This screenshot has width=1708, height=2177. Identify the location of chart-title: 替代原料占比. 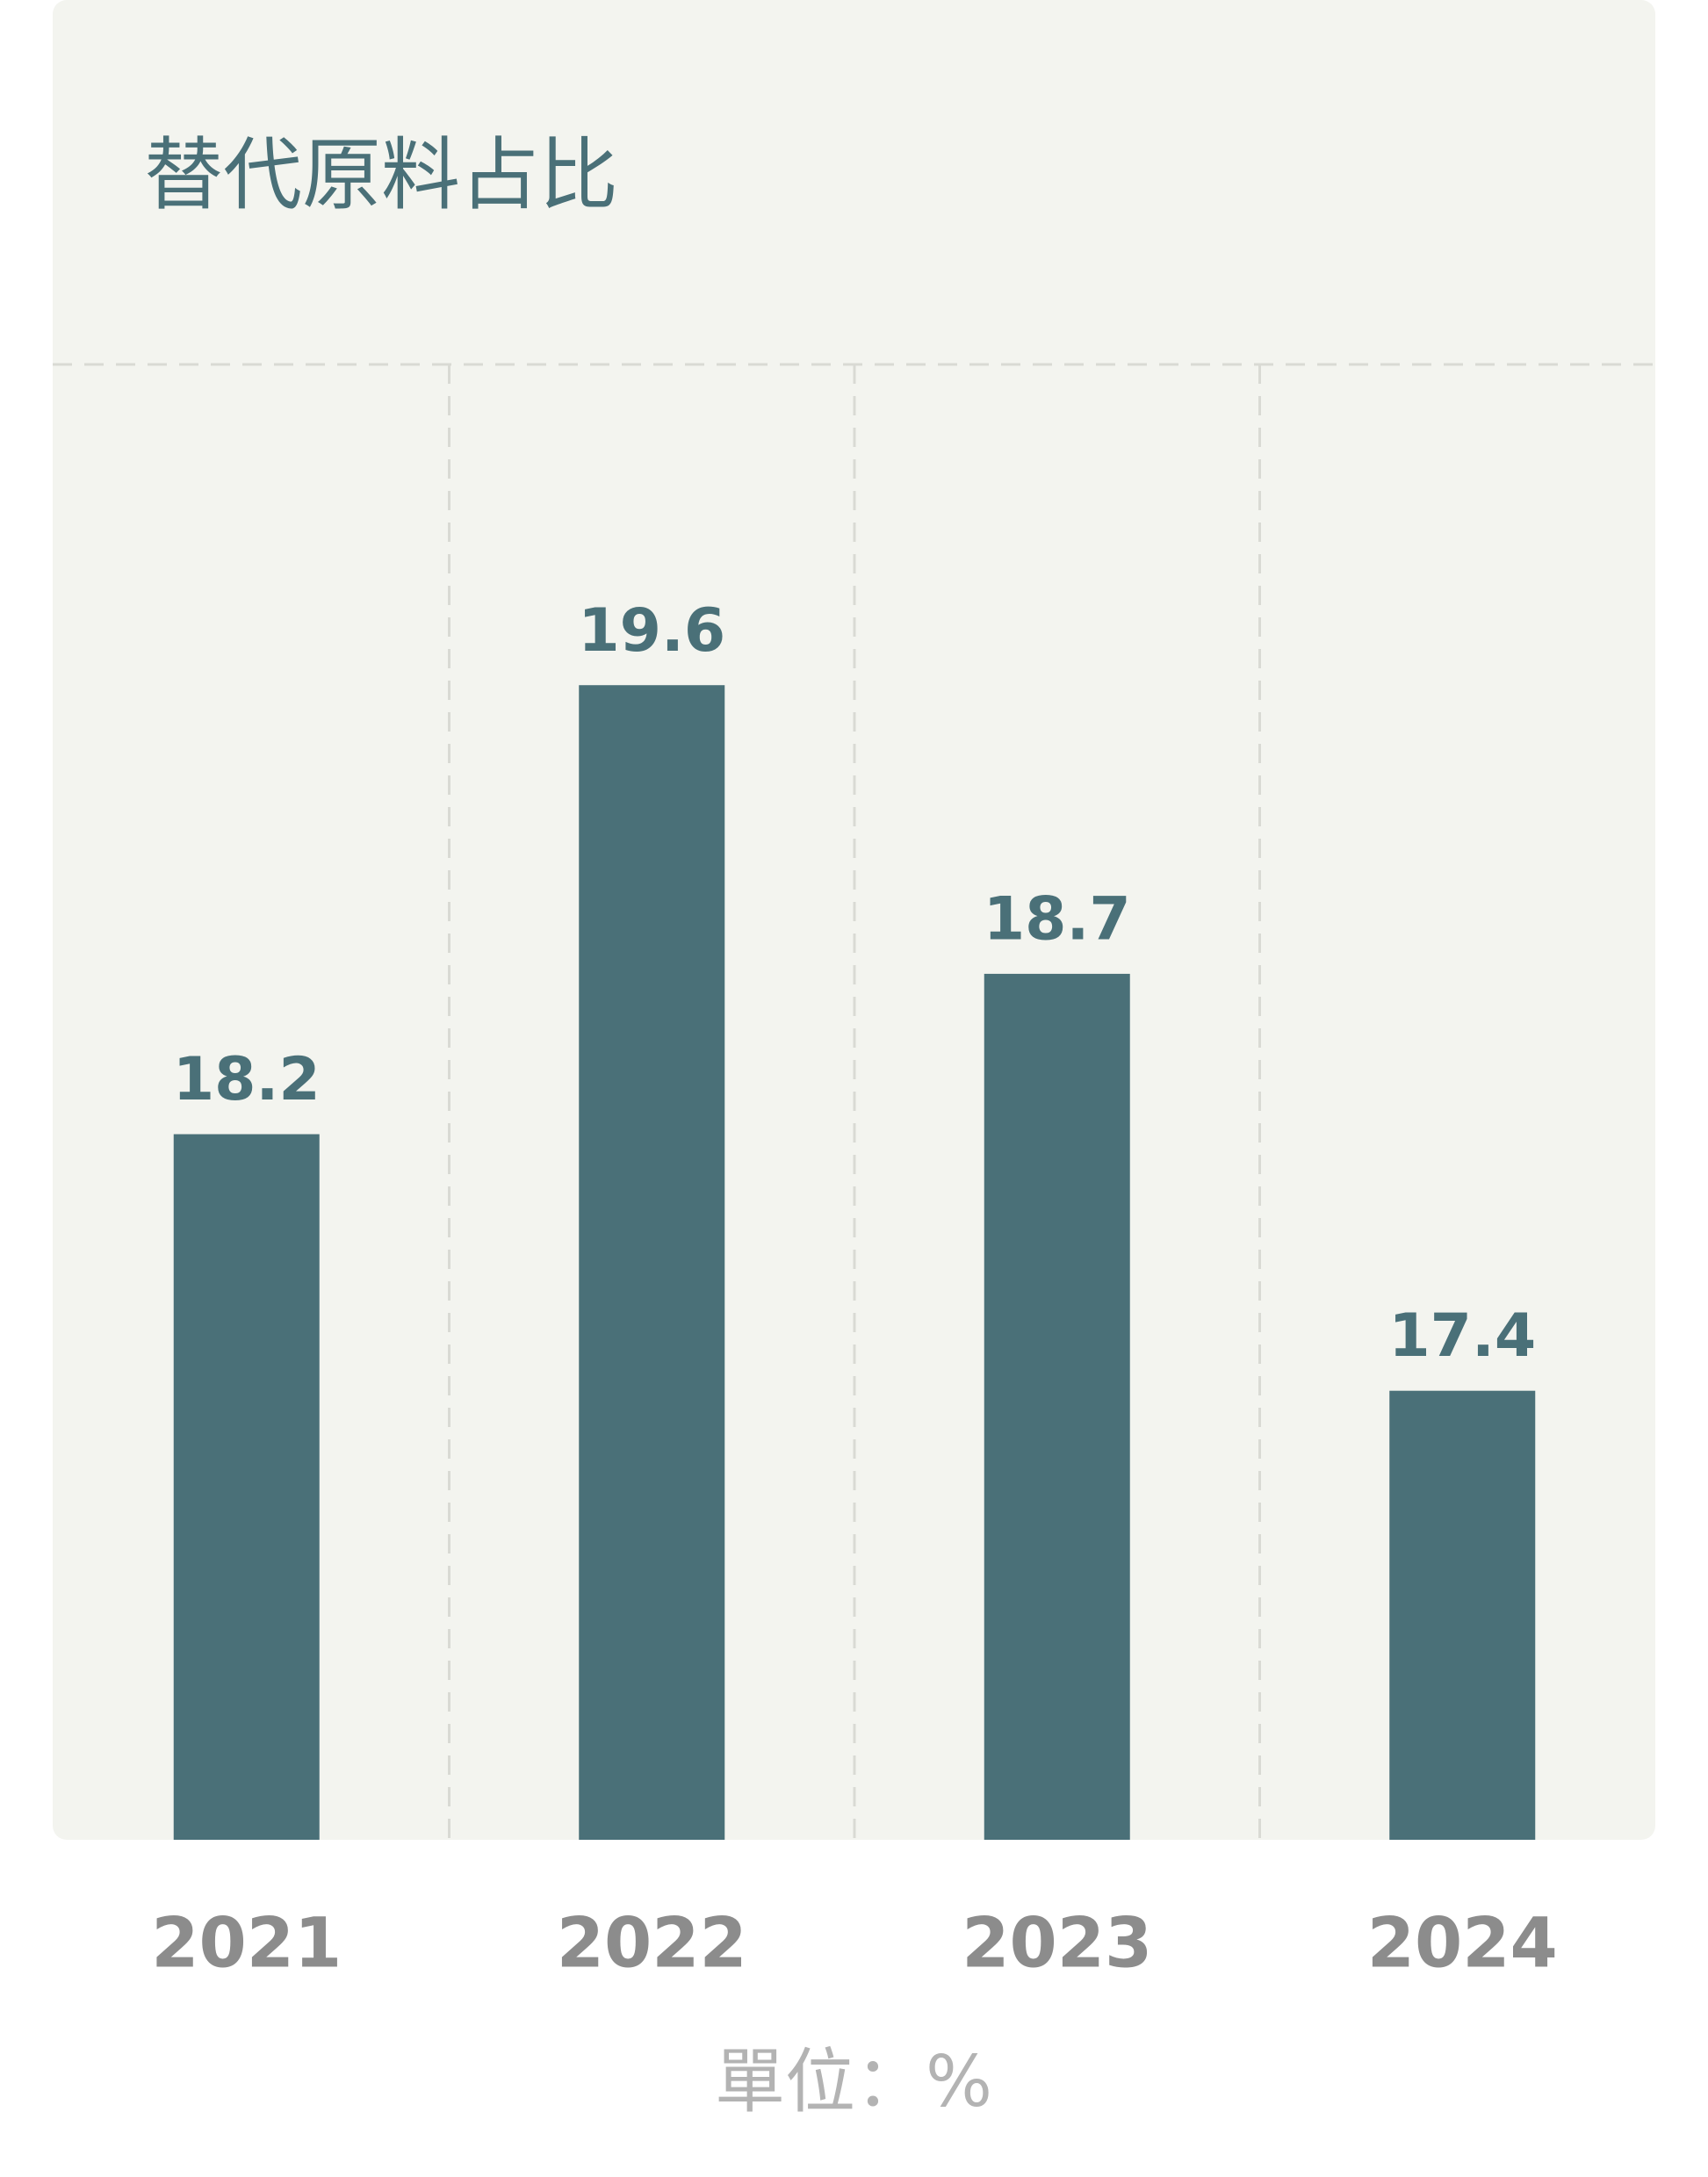
(381, 175).